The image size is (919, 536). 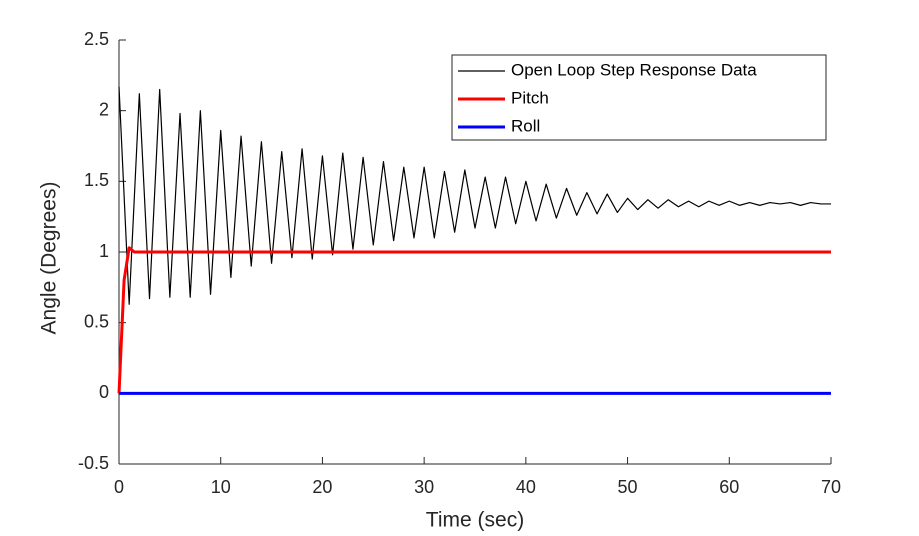 I want to click on y-axis-label: Angle (Degrees), so click(x=49, y=258).